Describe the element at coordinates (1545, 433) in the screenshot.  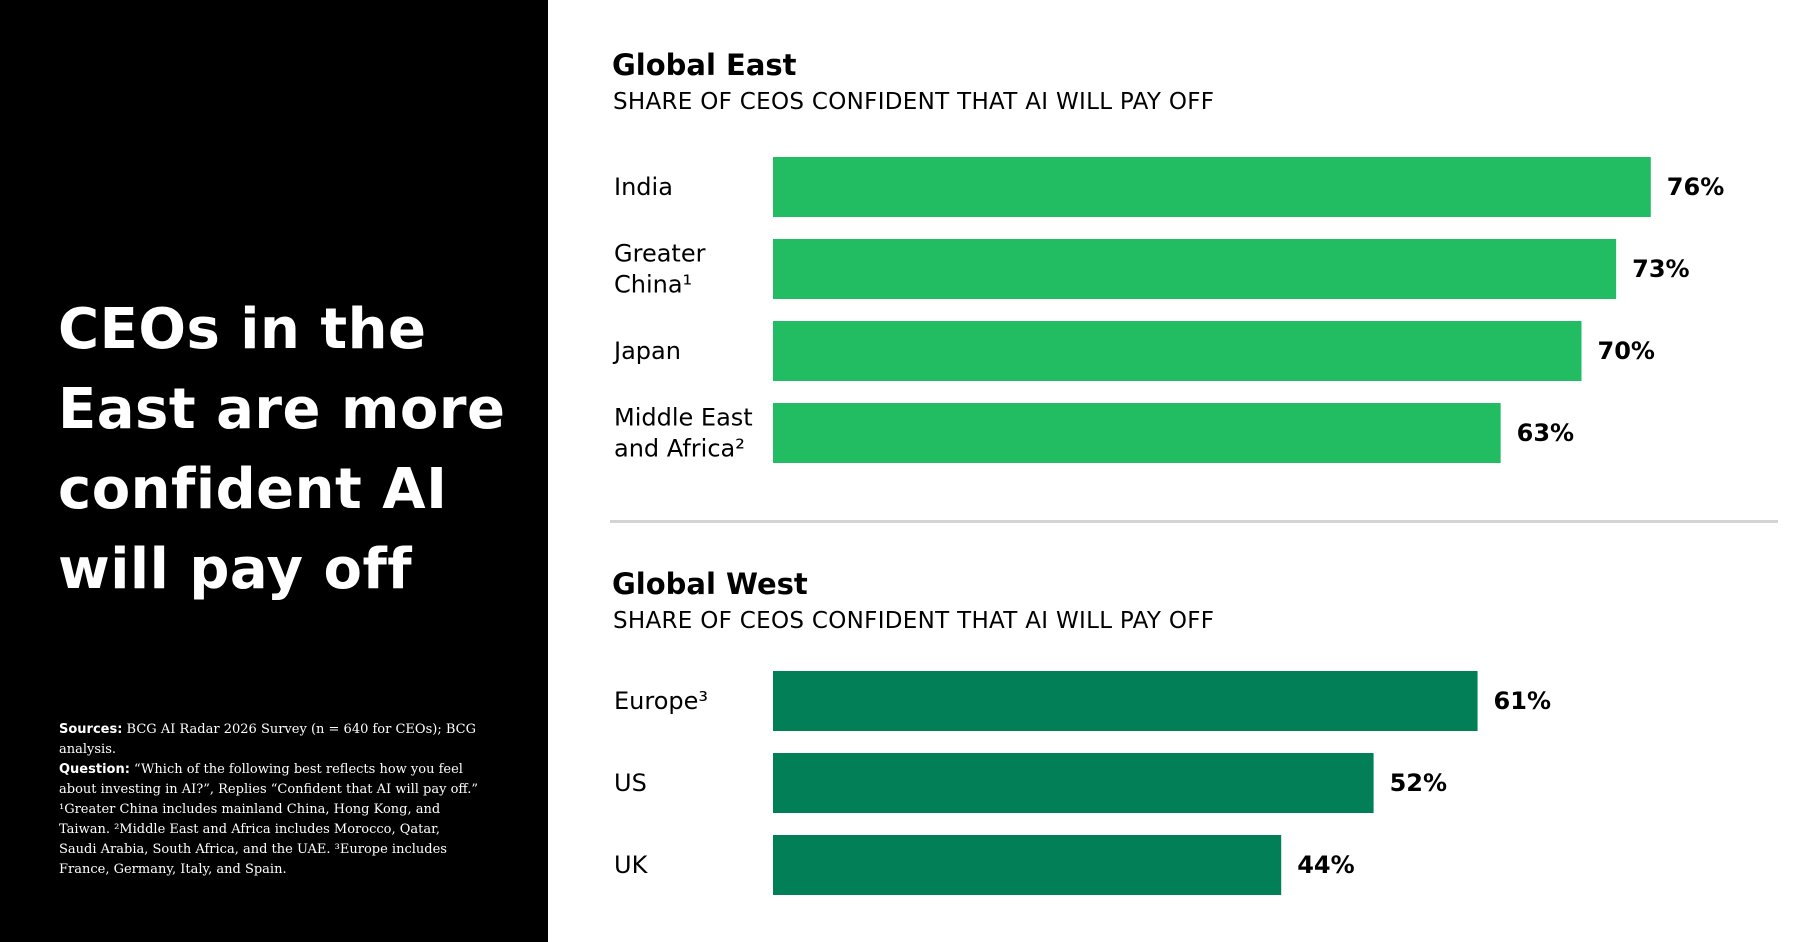
I see `data-label: 63%` at that location.